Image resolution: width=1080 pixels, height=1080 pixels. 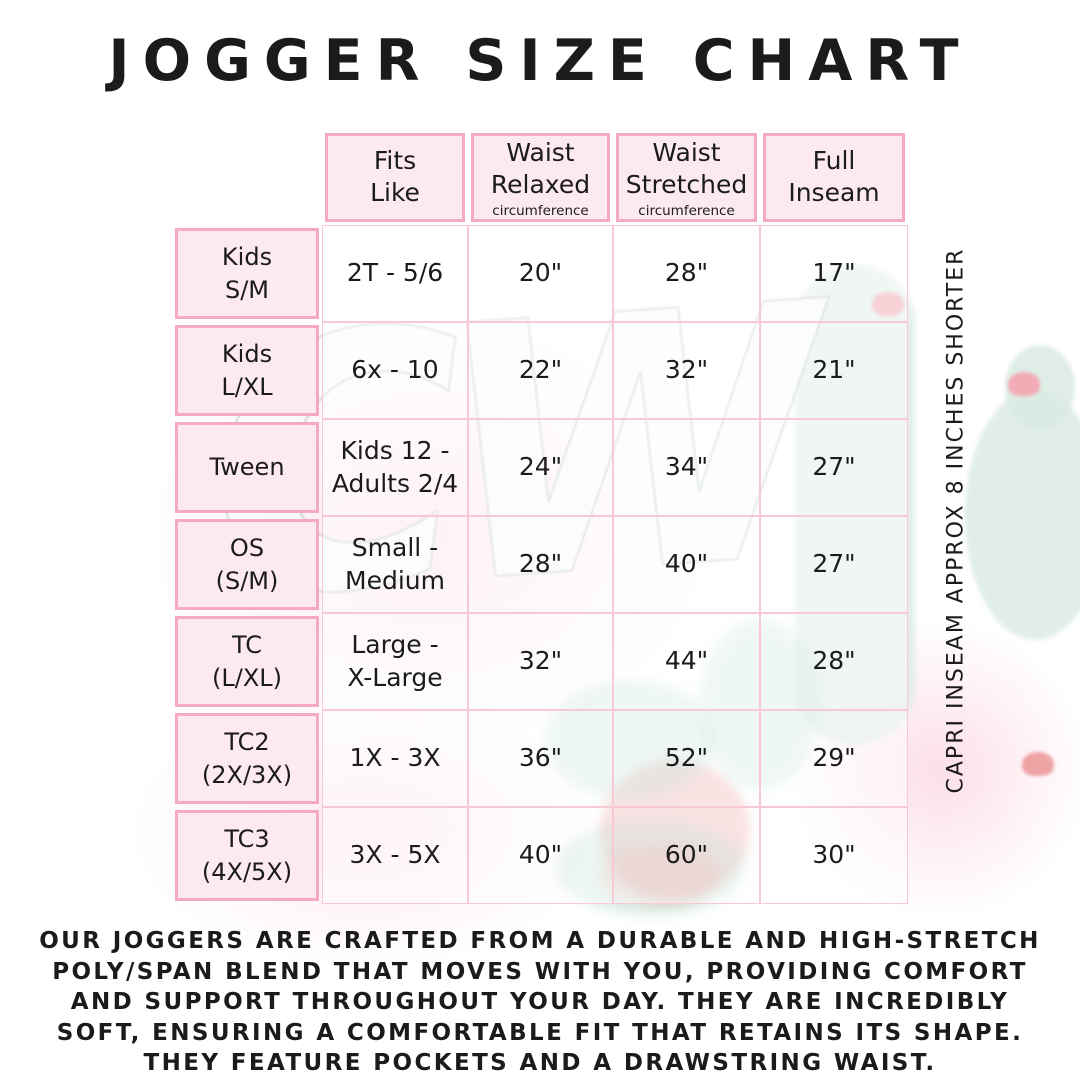 I want to click on row-label-text: Tween, so click(x=247, y=467).